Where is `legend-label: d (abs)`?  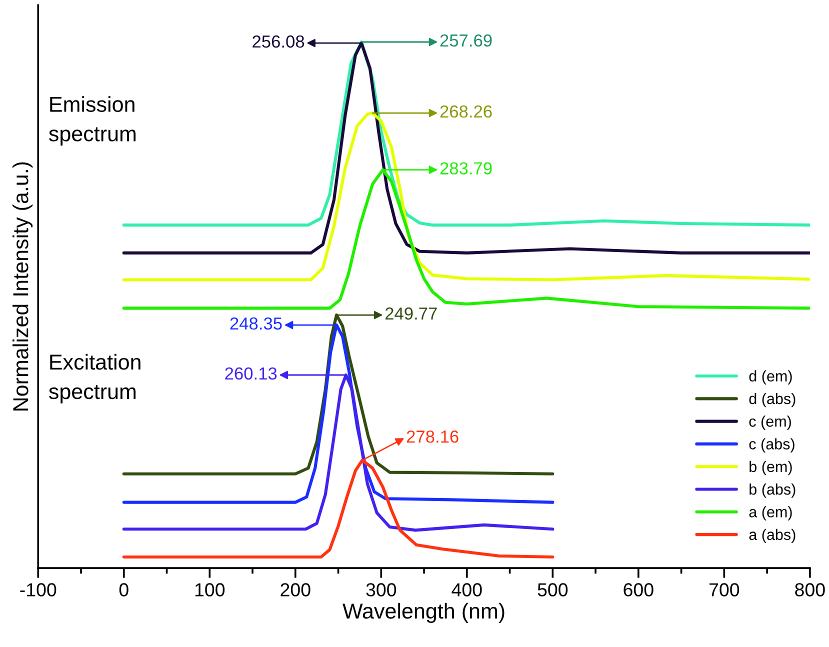 legend-label: d (abs) is located at coordinates (772, 400).